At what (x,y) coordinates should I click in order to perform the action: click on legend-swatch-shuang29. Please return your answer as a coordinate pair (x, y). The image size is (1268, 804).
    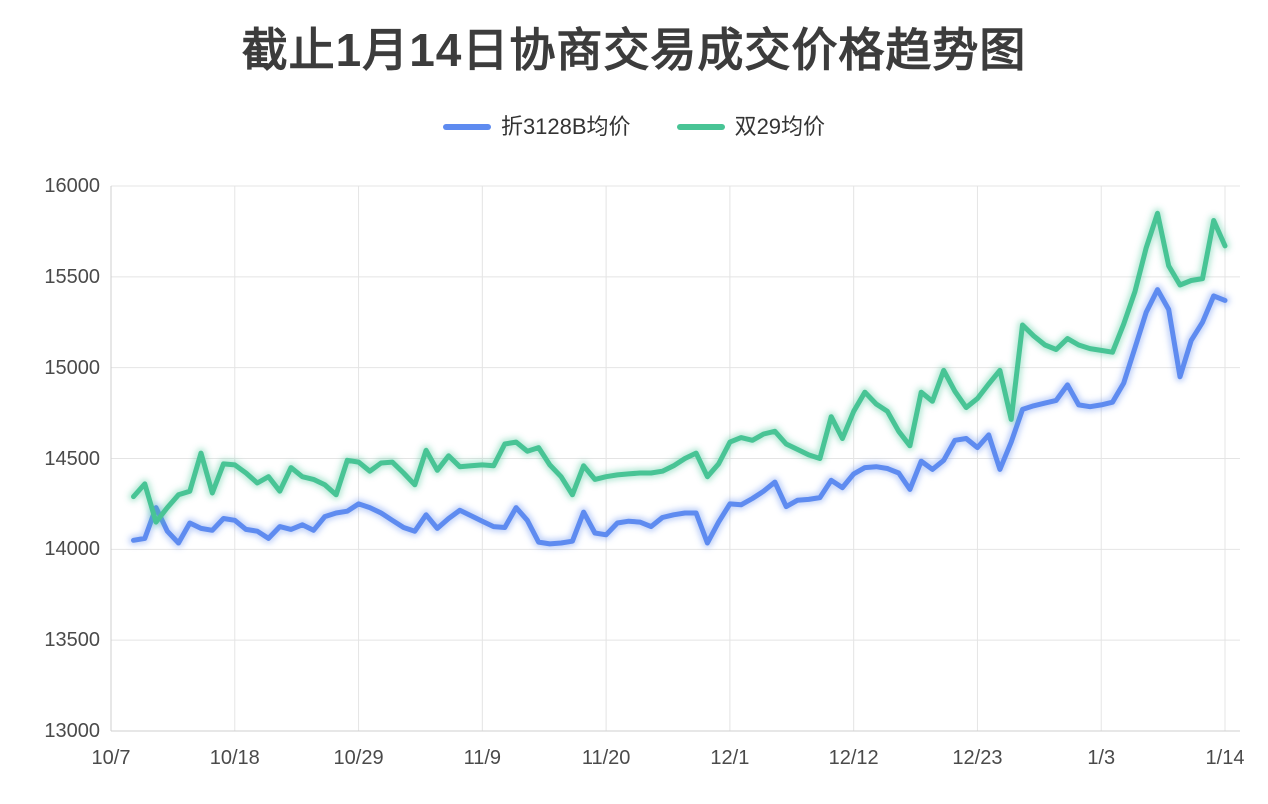
    Looking at the image, I should click on (700, 127).